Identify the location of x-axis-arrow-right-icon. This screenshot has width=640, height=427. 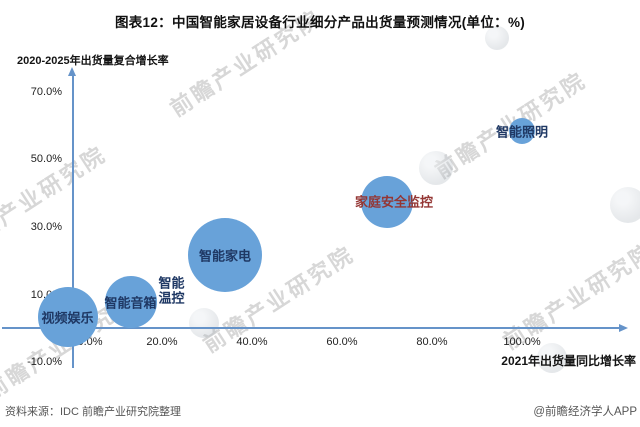
(623, 327).